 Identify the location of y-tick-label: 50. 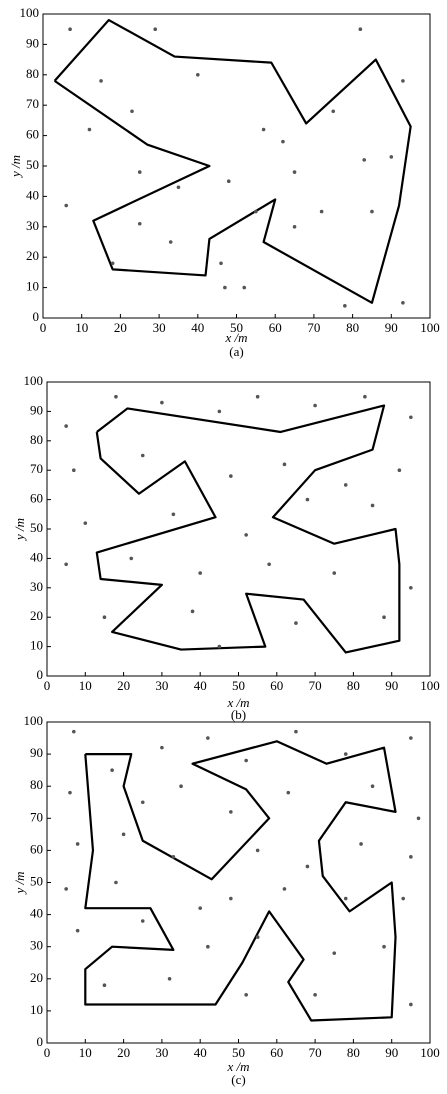
(32, 164).